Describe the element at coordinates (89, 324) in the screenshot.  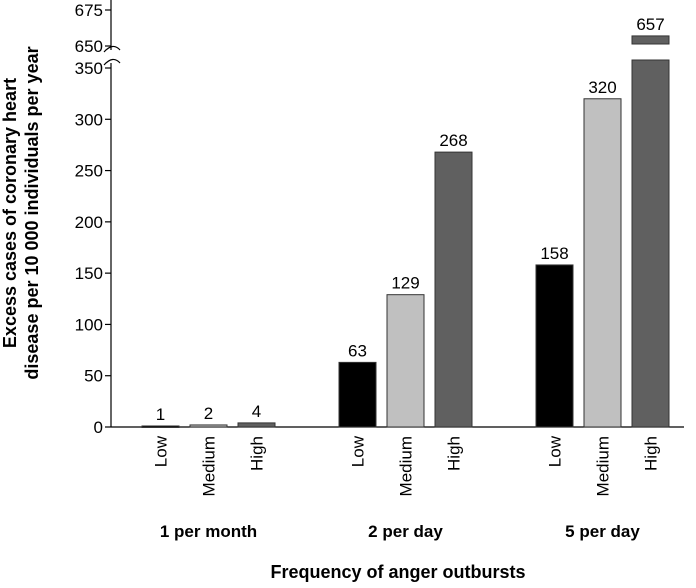
I see `y-tick-label: 100` at that location.